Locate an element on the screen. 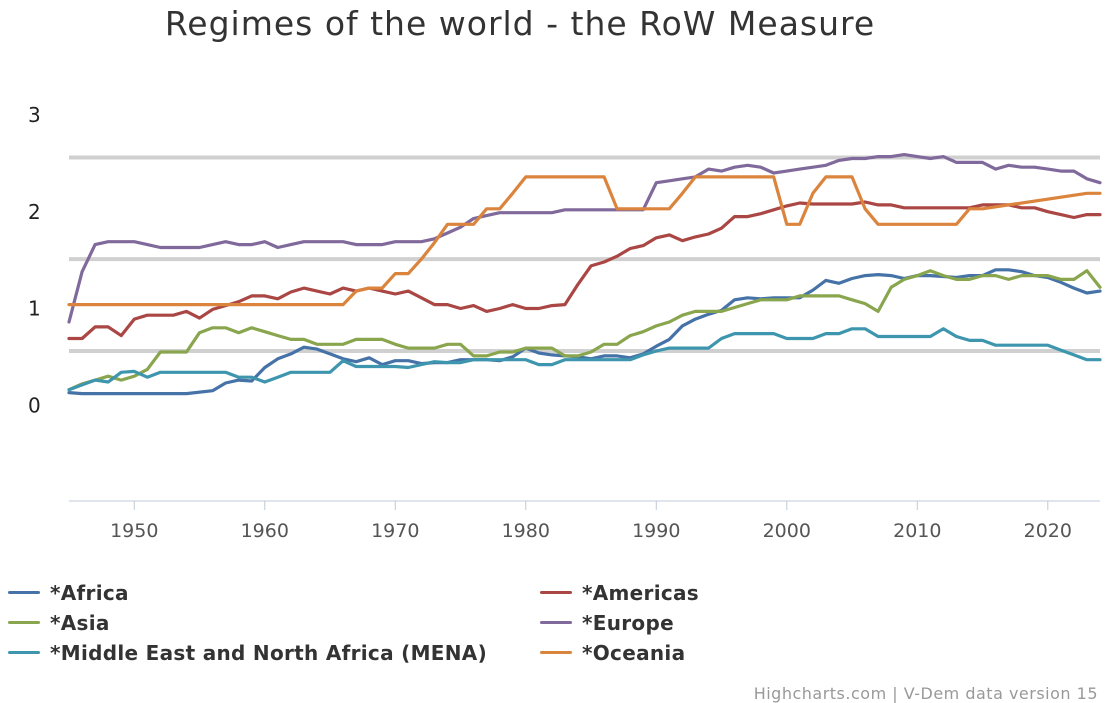  legend-label: *Oceania is located at coordinates (634, 652).